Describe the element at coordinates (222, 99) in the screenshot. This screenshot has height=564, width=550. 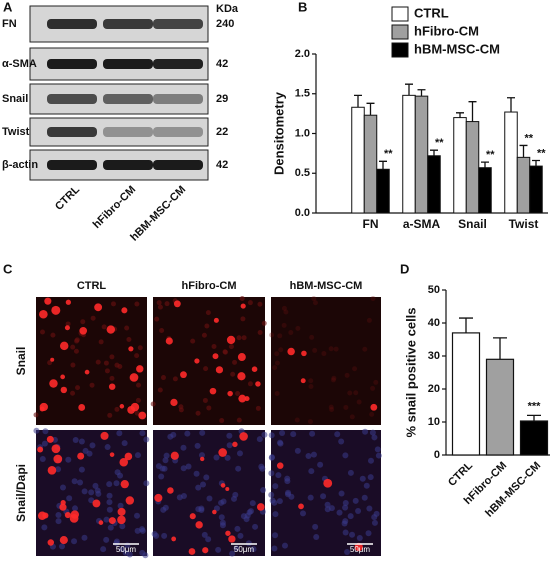
I see `kda-value: 29` at that location.